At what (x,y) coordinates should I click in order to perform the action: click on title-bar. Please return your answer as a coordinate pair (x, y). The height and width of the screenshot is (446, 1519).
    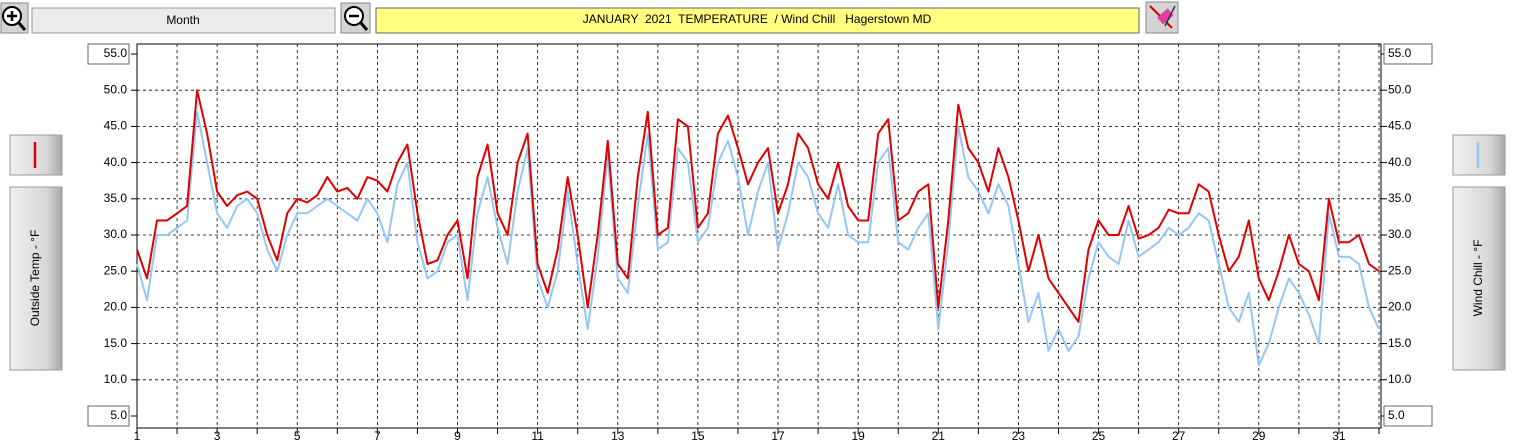
    Looking at the image, I should click on (757, 20).